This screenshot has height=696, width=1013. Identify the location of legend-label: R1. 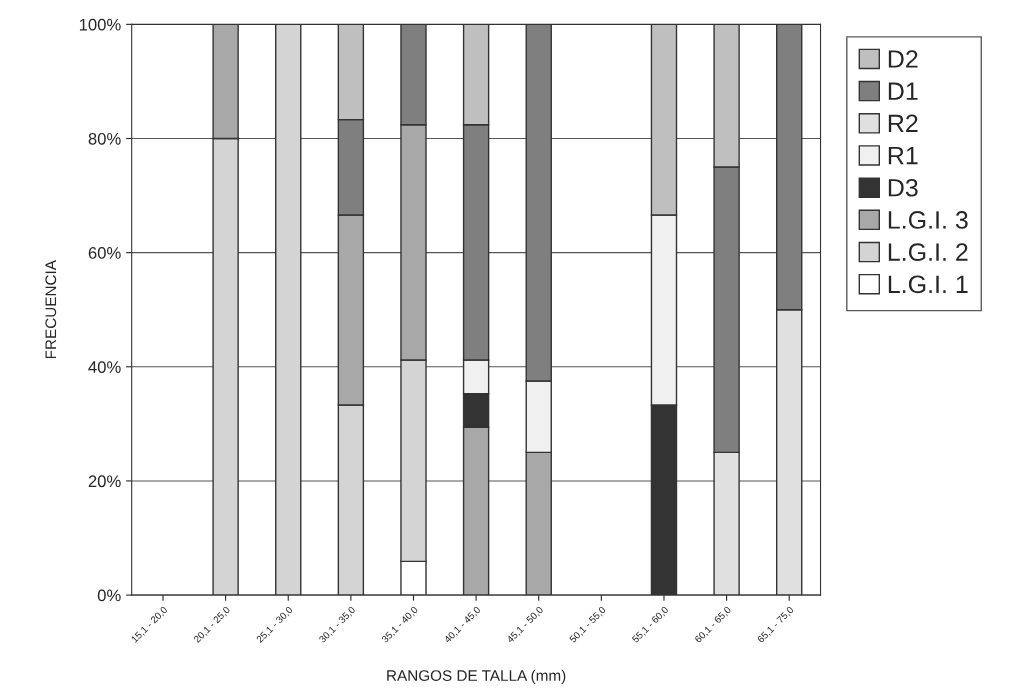
(903, 155).